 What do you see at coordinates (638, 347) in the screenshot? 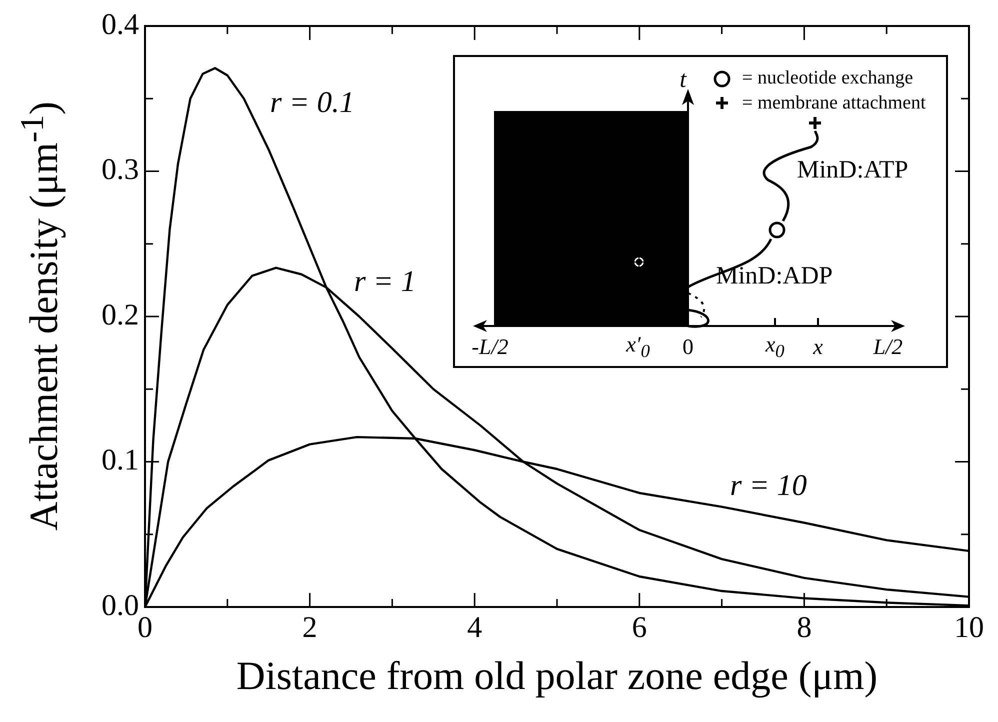
I see `annotation: x′$_{0}$` at bounding box center [638, 347].